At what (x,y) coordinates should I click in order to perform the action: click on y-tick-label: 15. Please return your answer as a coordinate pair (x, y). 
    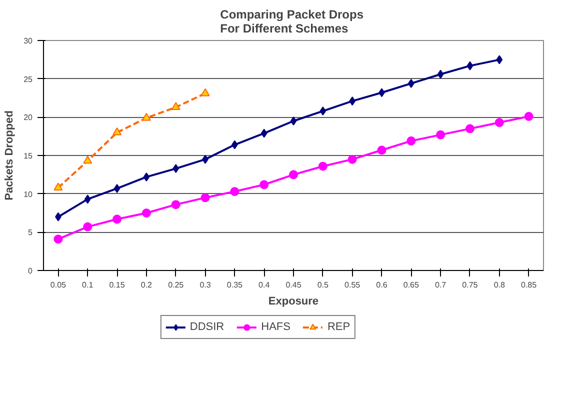
    Looking at the image, I should click on (29, 156).